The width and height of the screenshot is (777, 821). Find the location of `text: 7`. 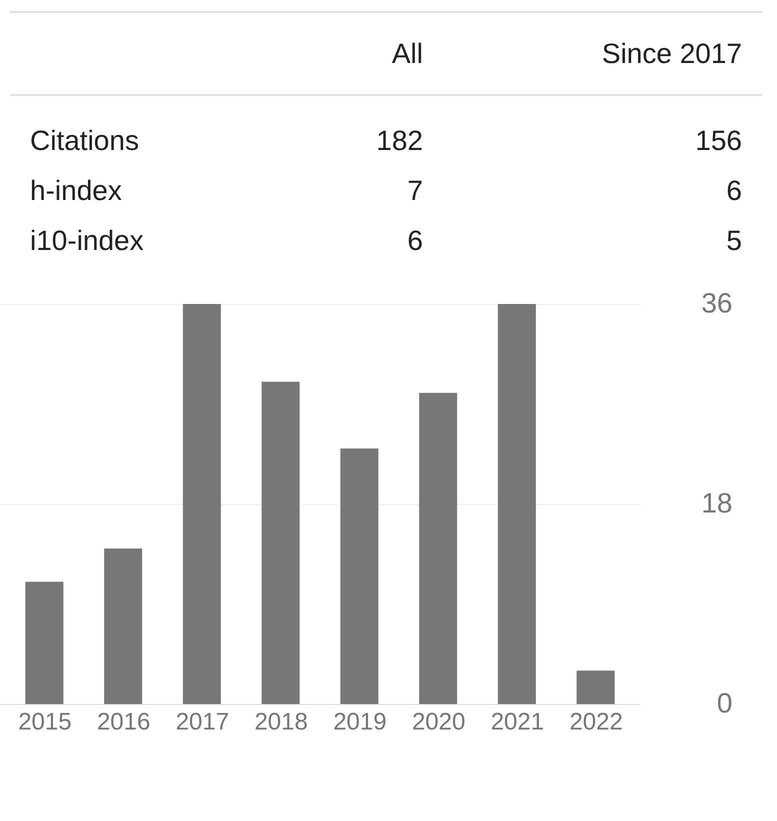

text: 7 is located at coordinates (415, 190).